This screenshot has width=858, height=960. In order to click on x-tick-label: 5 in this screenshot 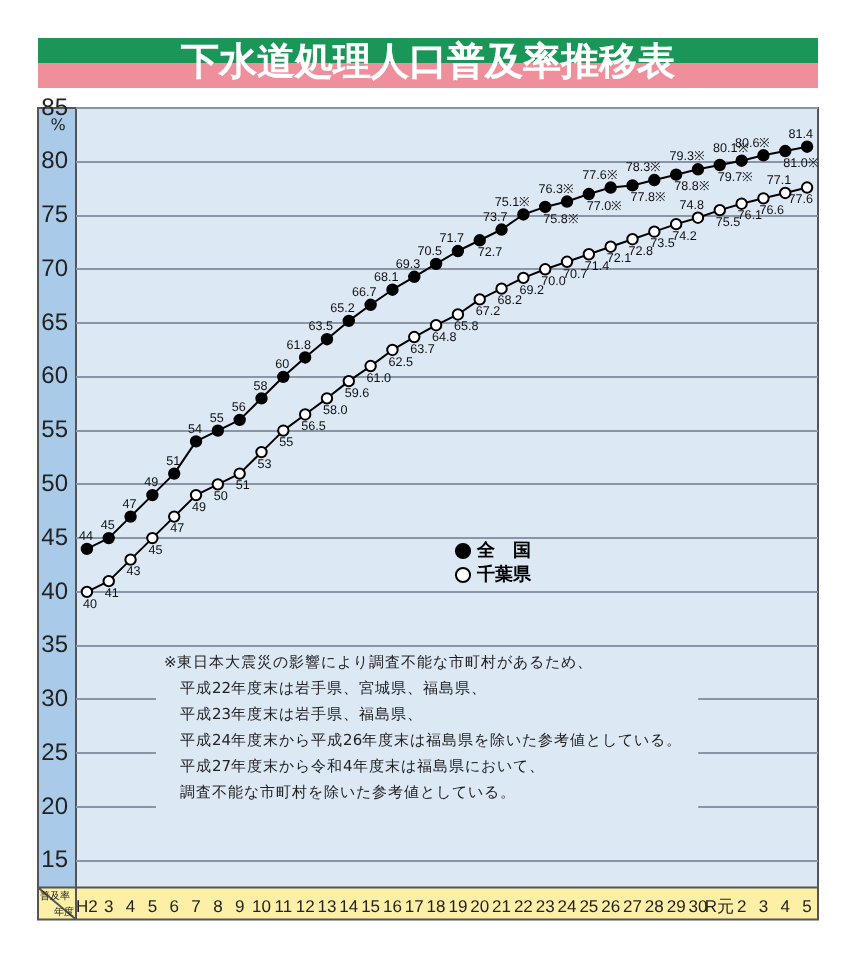, I will do `click(807, 906)`.